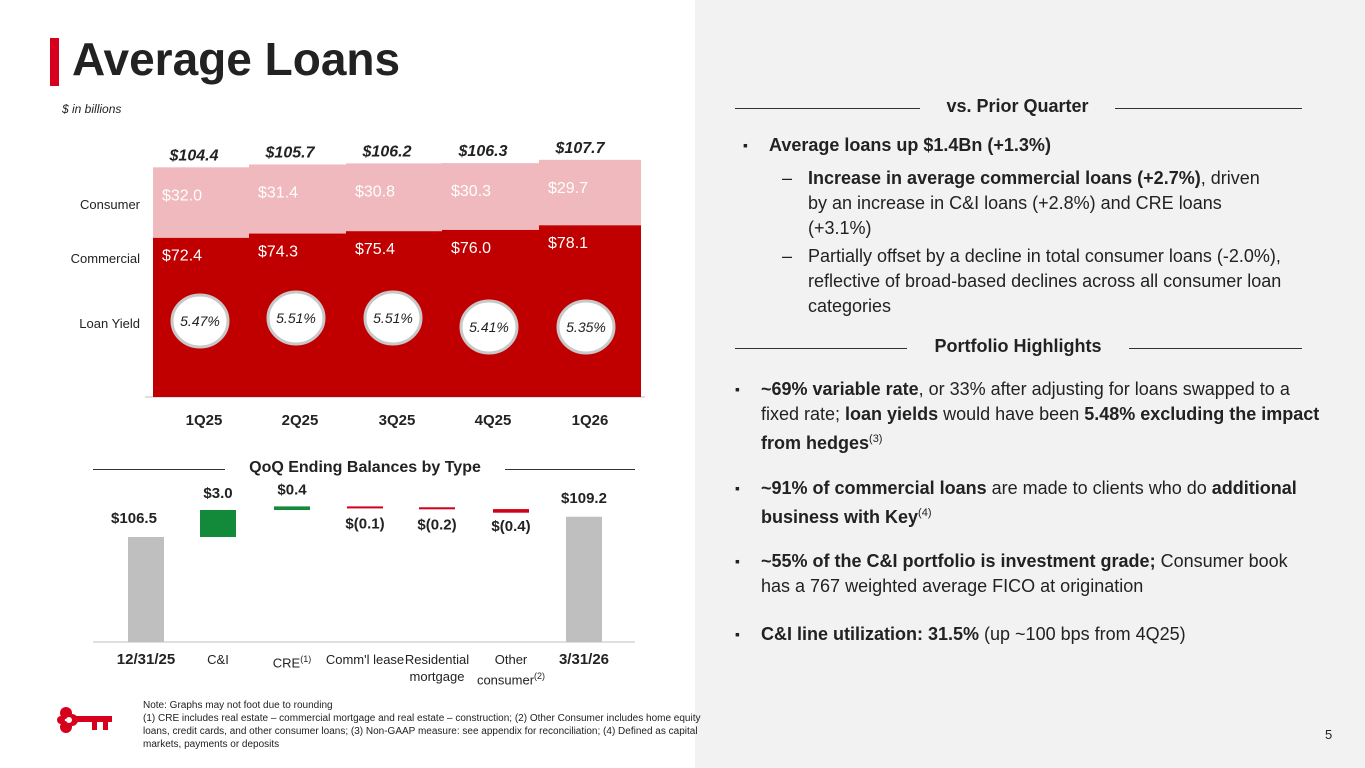 The height and width of the screenshot is (768, 1365). I want to click on label-commercial-2Q25: $74.3, so click(278, 252).